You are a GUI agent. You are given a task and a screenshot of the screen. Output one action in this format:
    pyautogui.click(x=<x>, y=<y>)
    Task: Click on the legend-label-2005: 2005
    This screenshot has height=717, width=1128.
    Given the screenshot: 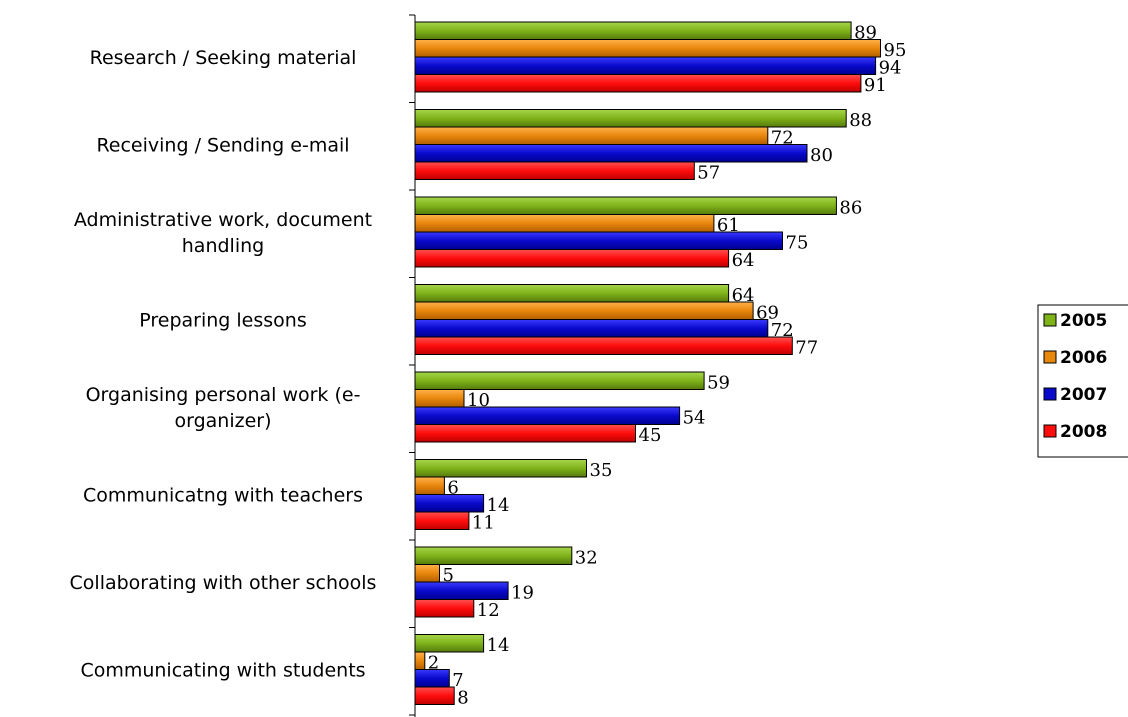 What is the action you would take?
    pyautogui.click(x=1083, y=321)
    